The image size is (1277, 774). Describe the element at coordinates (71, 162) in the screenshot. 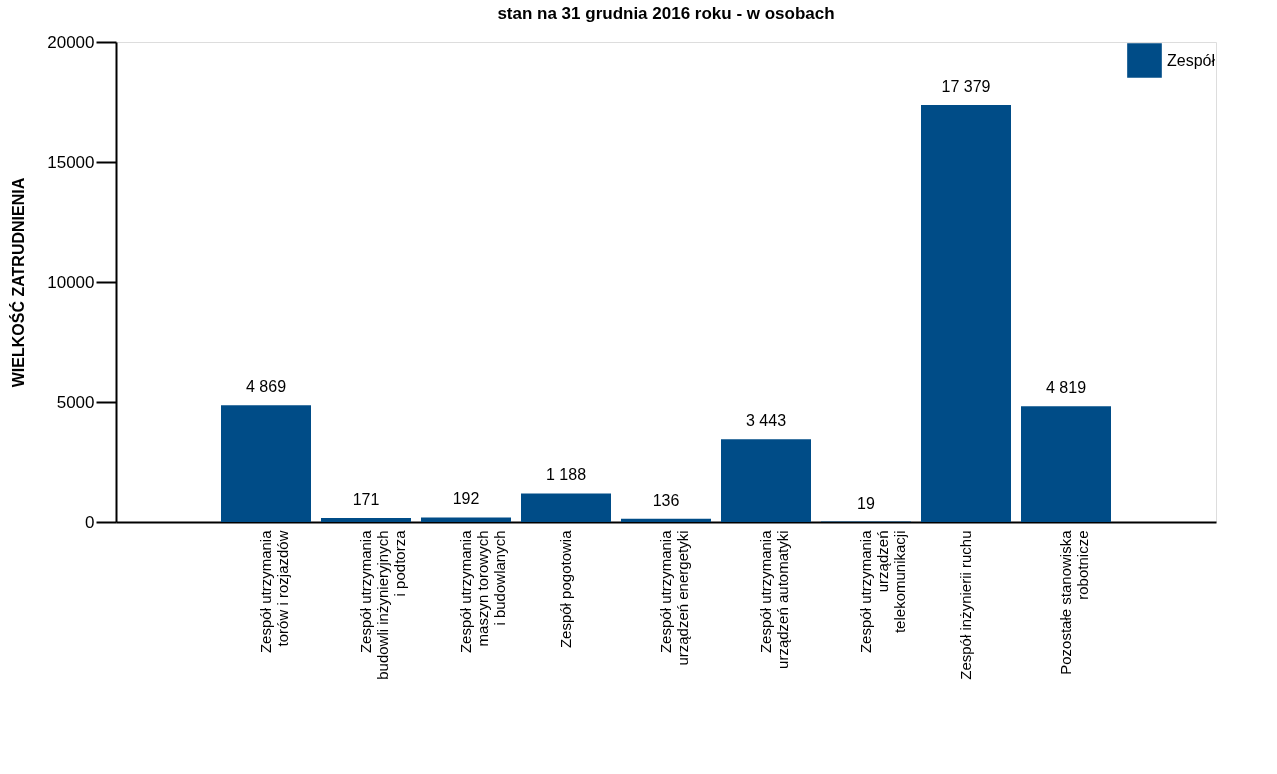

I see `y-tick-label: 15000` at that location.